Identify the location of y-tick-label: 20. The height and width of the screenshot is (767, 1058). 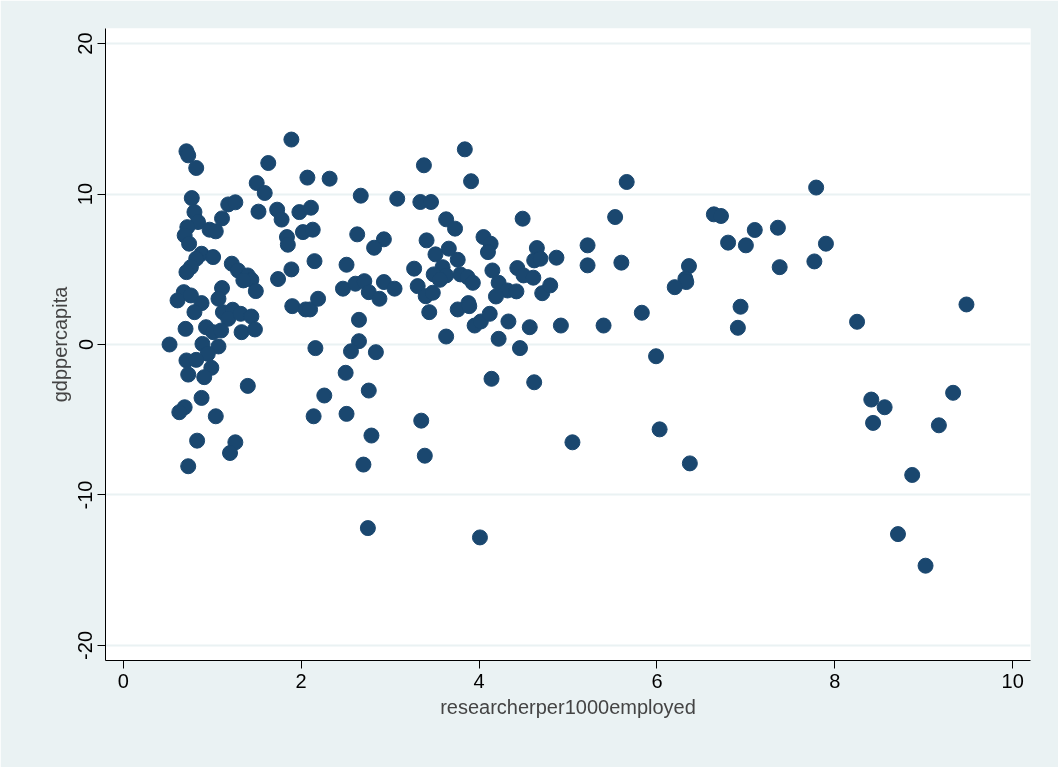
(85, 43).